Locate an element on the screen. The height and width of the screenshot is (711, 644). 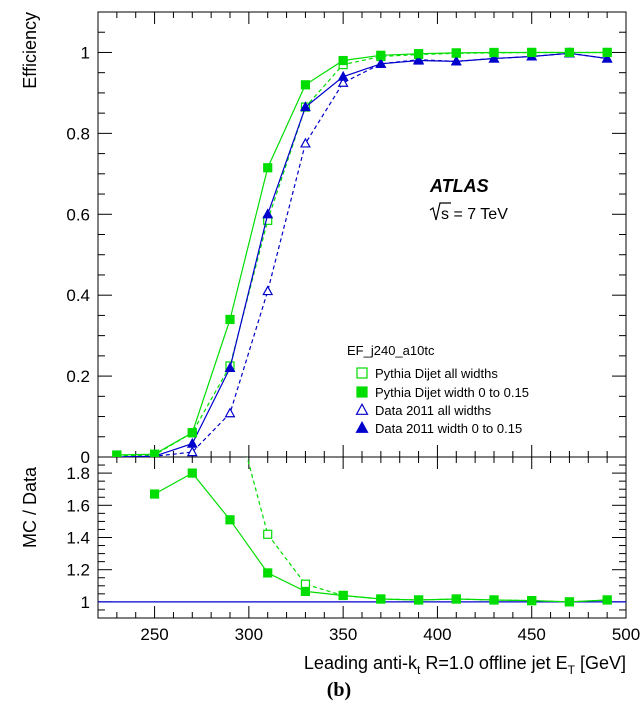
y-tick-label: 0.4 is located at coordinates (78, 295).